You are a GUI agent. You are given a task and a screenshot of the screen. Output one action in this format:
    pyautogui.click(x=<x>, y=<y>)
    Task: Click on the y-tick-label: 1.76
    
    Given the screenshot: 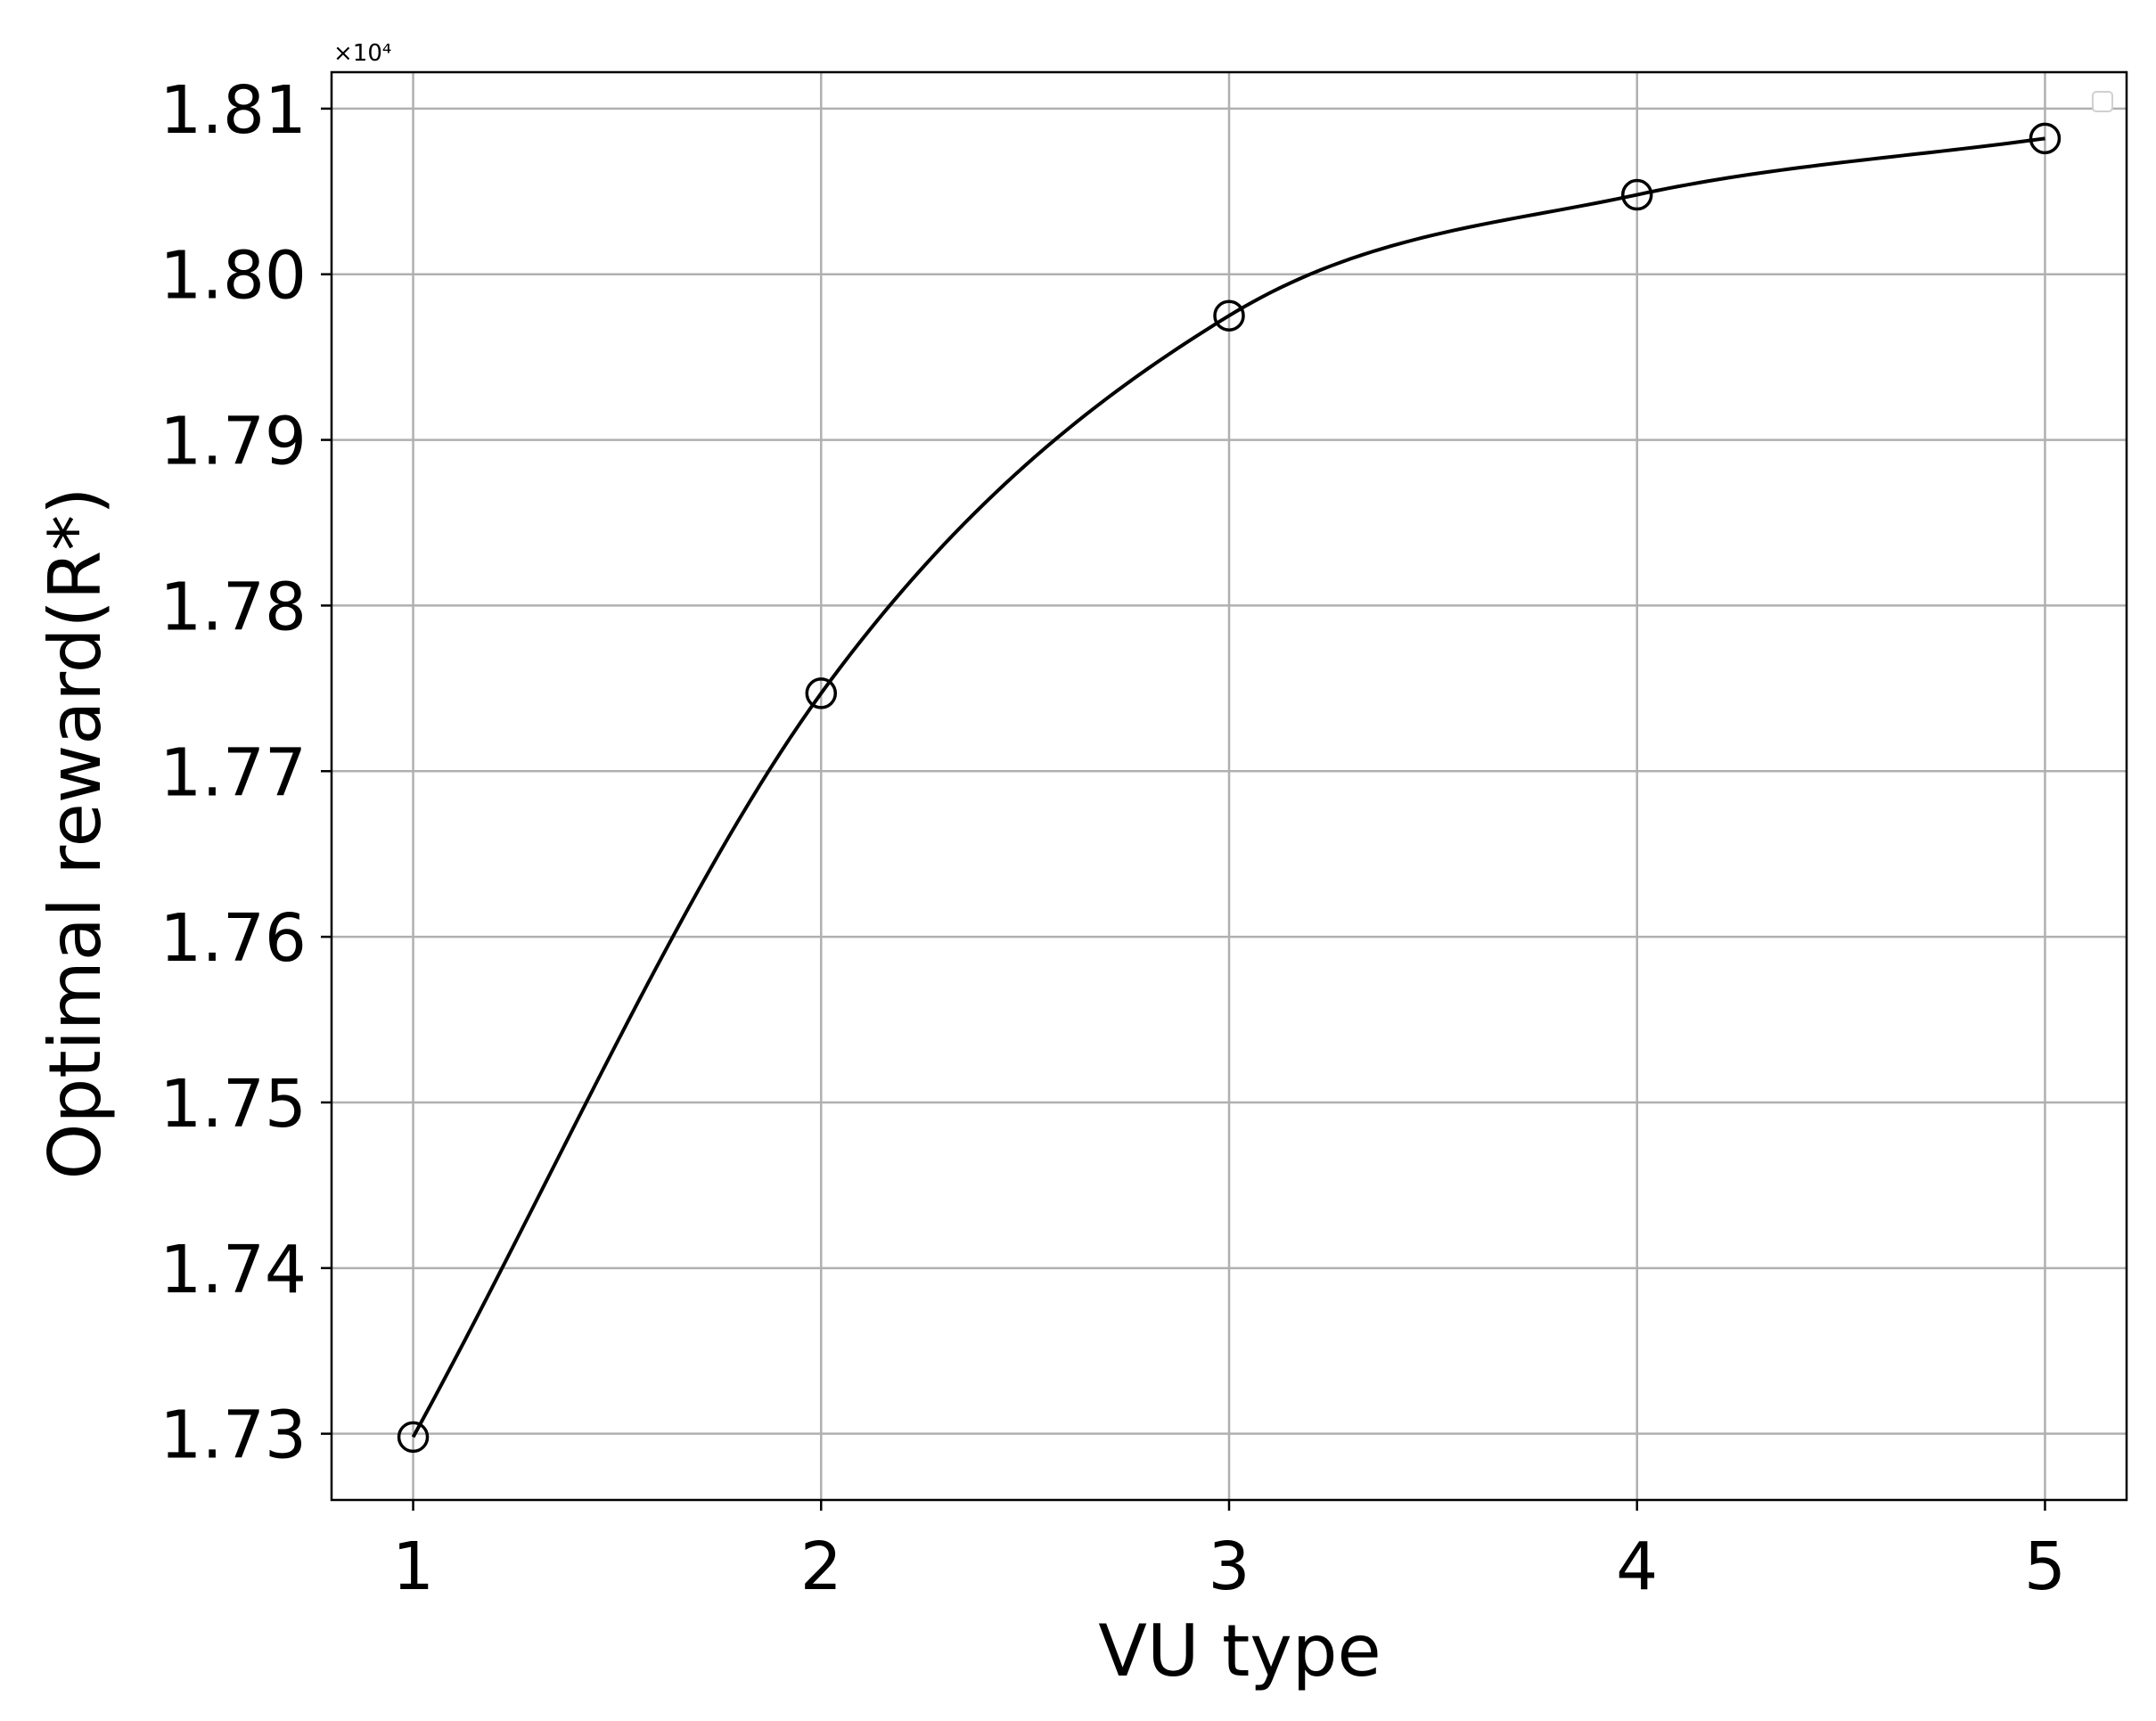 What is the action you would take?
    pyautogui.click(x=234, y=938)
    